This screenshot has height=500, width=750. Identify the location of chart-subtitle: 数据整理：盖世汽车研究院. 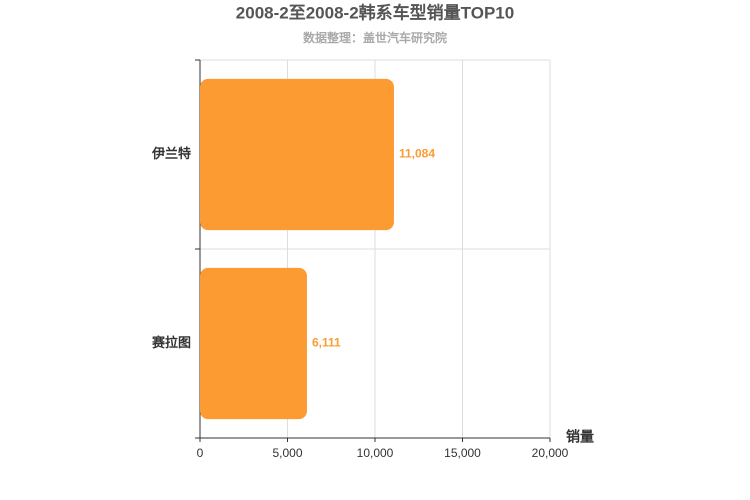
(375, 37).